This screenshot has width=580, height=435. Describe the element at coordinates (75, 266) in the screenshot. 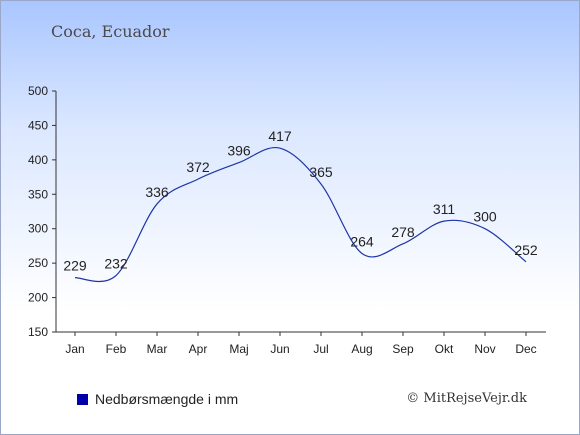

I see `data-label: 229` at that location.